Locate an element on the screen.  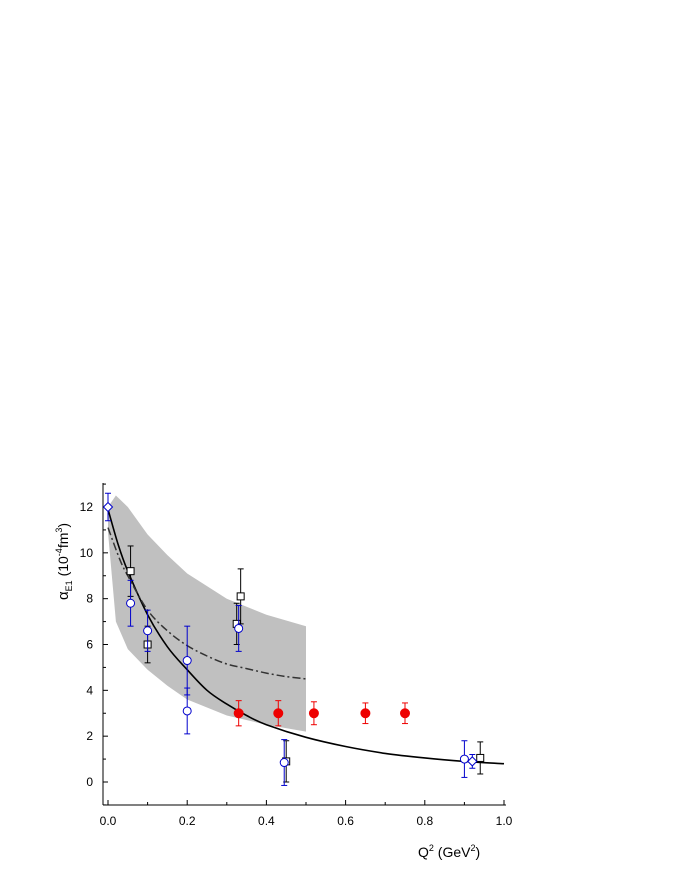
x-tick-label: 0.2 is located at coordinates (187, 821).